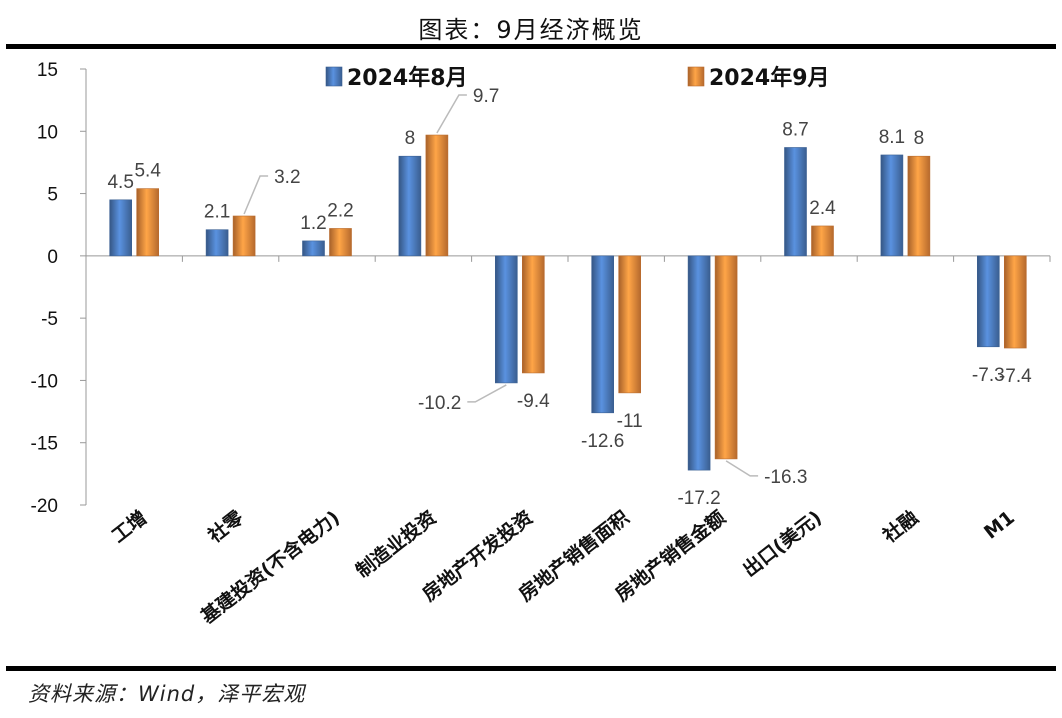  I want to click on data-label: 2.1, so click(217, 212).